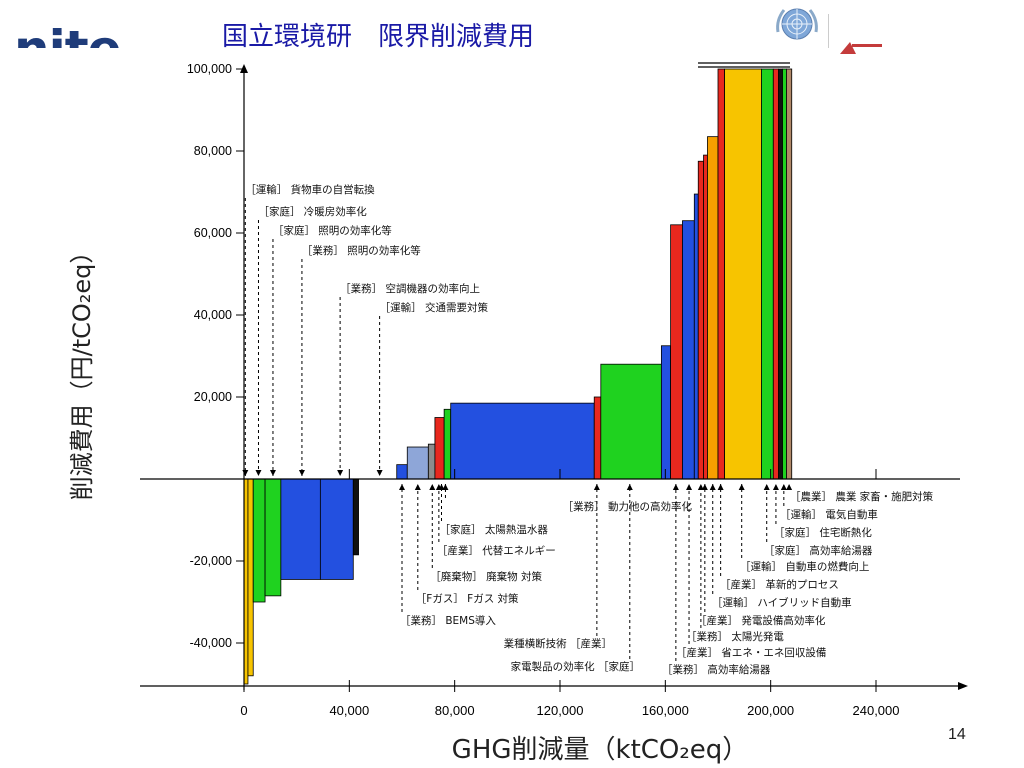 The width and height of the screenshot is (1024, 768). What do you see at coordinates (448, 620) in the screenshot?
I see `annotation-lower-left-5: ［業務］ BEMS導入` at bounding box center [448, 620].